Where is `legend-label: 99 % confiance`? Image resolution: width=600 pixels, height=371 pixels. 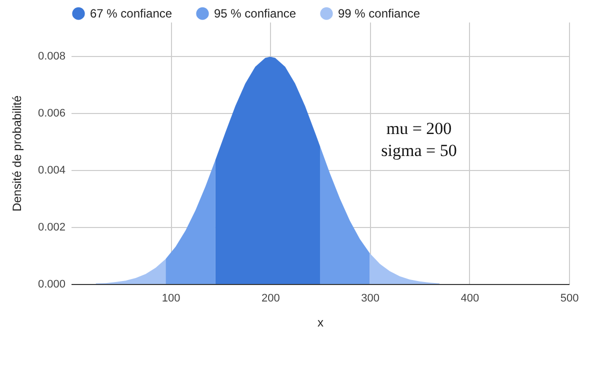 legend-label: 99 % confiance is located at coordinates (379, 13).